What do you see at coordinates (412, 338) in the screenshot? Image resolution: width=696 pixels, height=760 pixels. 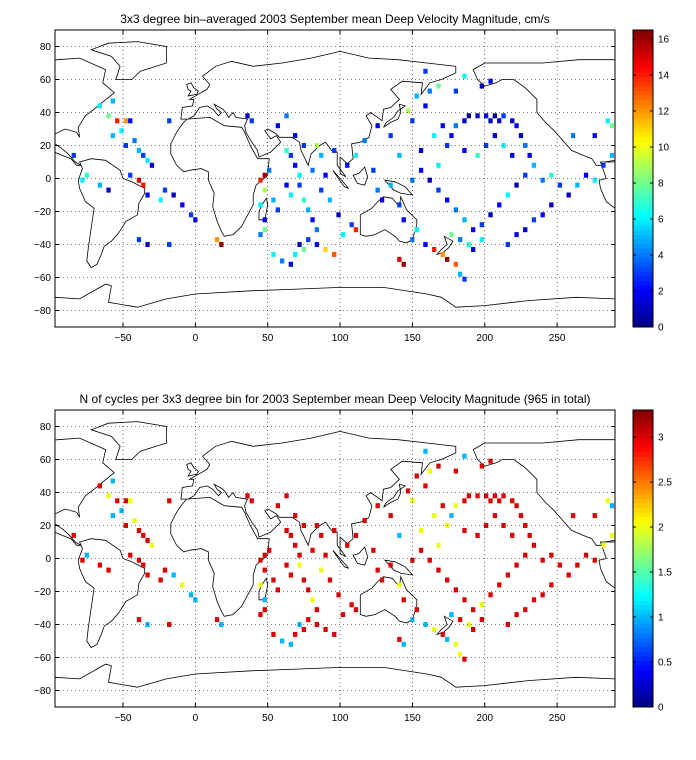 I see `x-tick-label: 150` at bounding box center [412, 338].